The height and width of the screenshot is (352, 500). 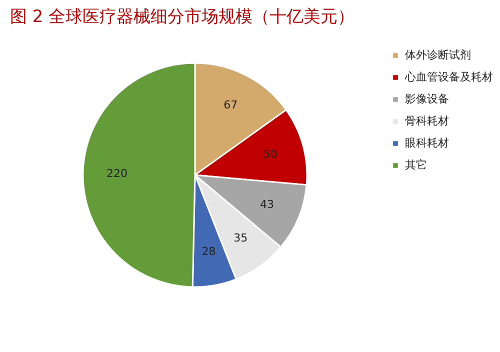 What do you see at coordinates (270, 154) in the screenshot?
I see `data-label: 50` at bounding box center [270, 154].